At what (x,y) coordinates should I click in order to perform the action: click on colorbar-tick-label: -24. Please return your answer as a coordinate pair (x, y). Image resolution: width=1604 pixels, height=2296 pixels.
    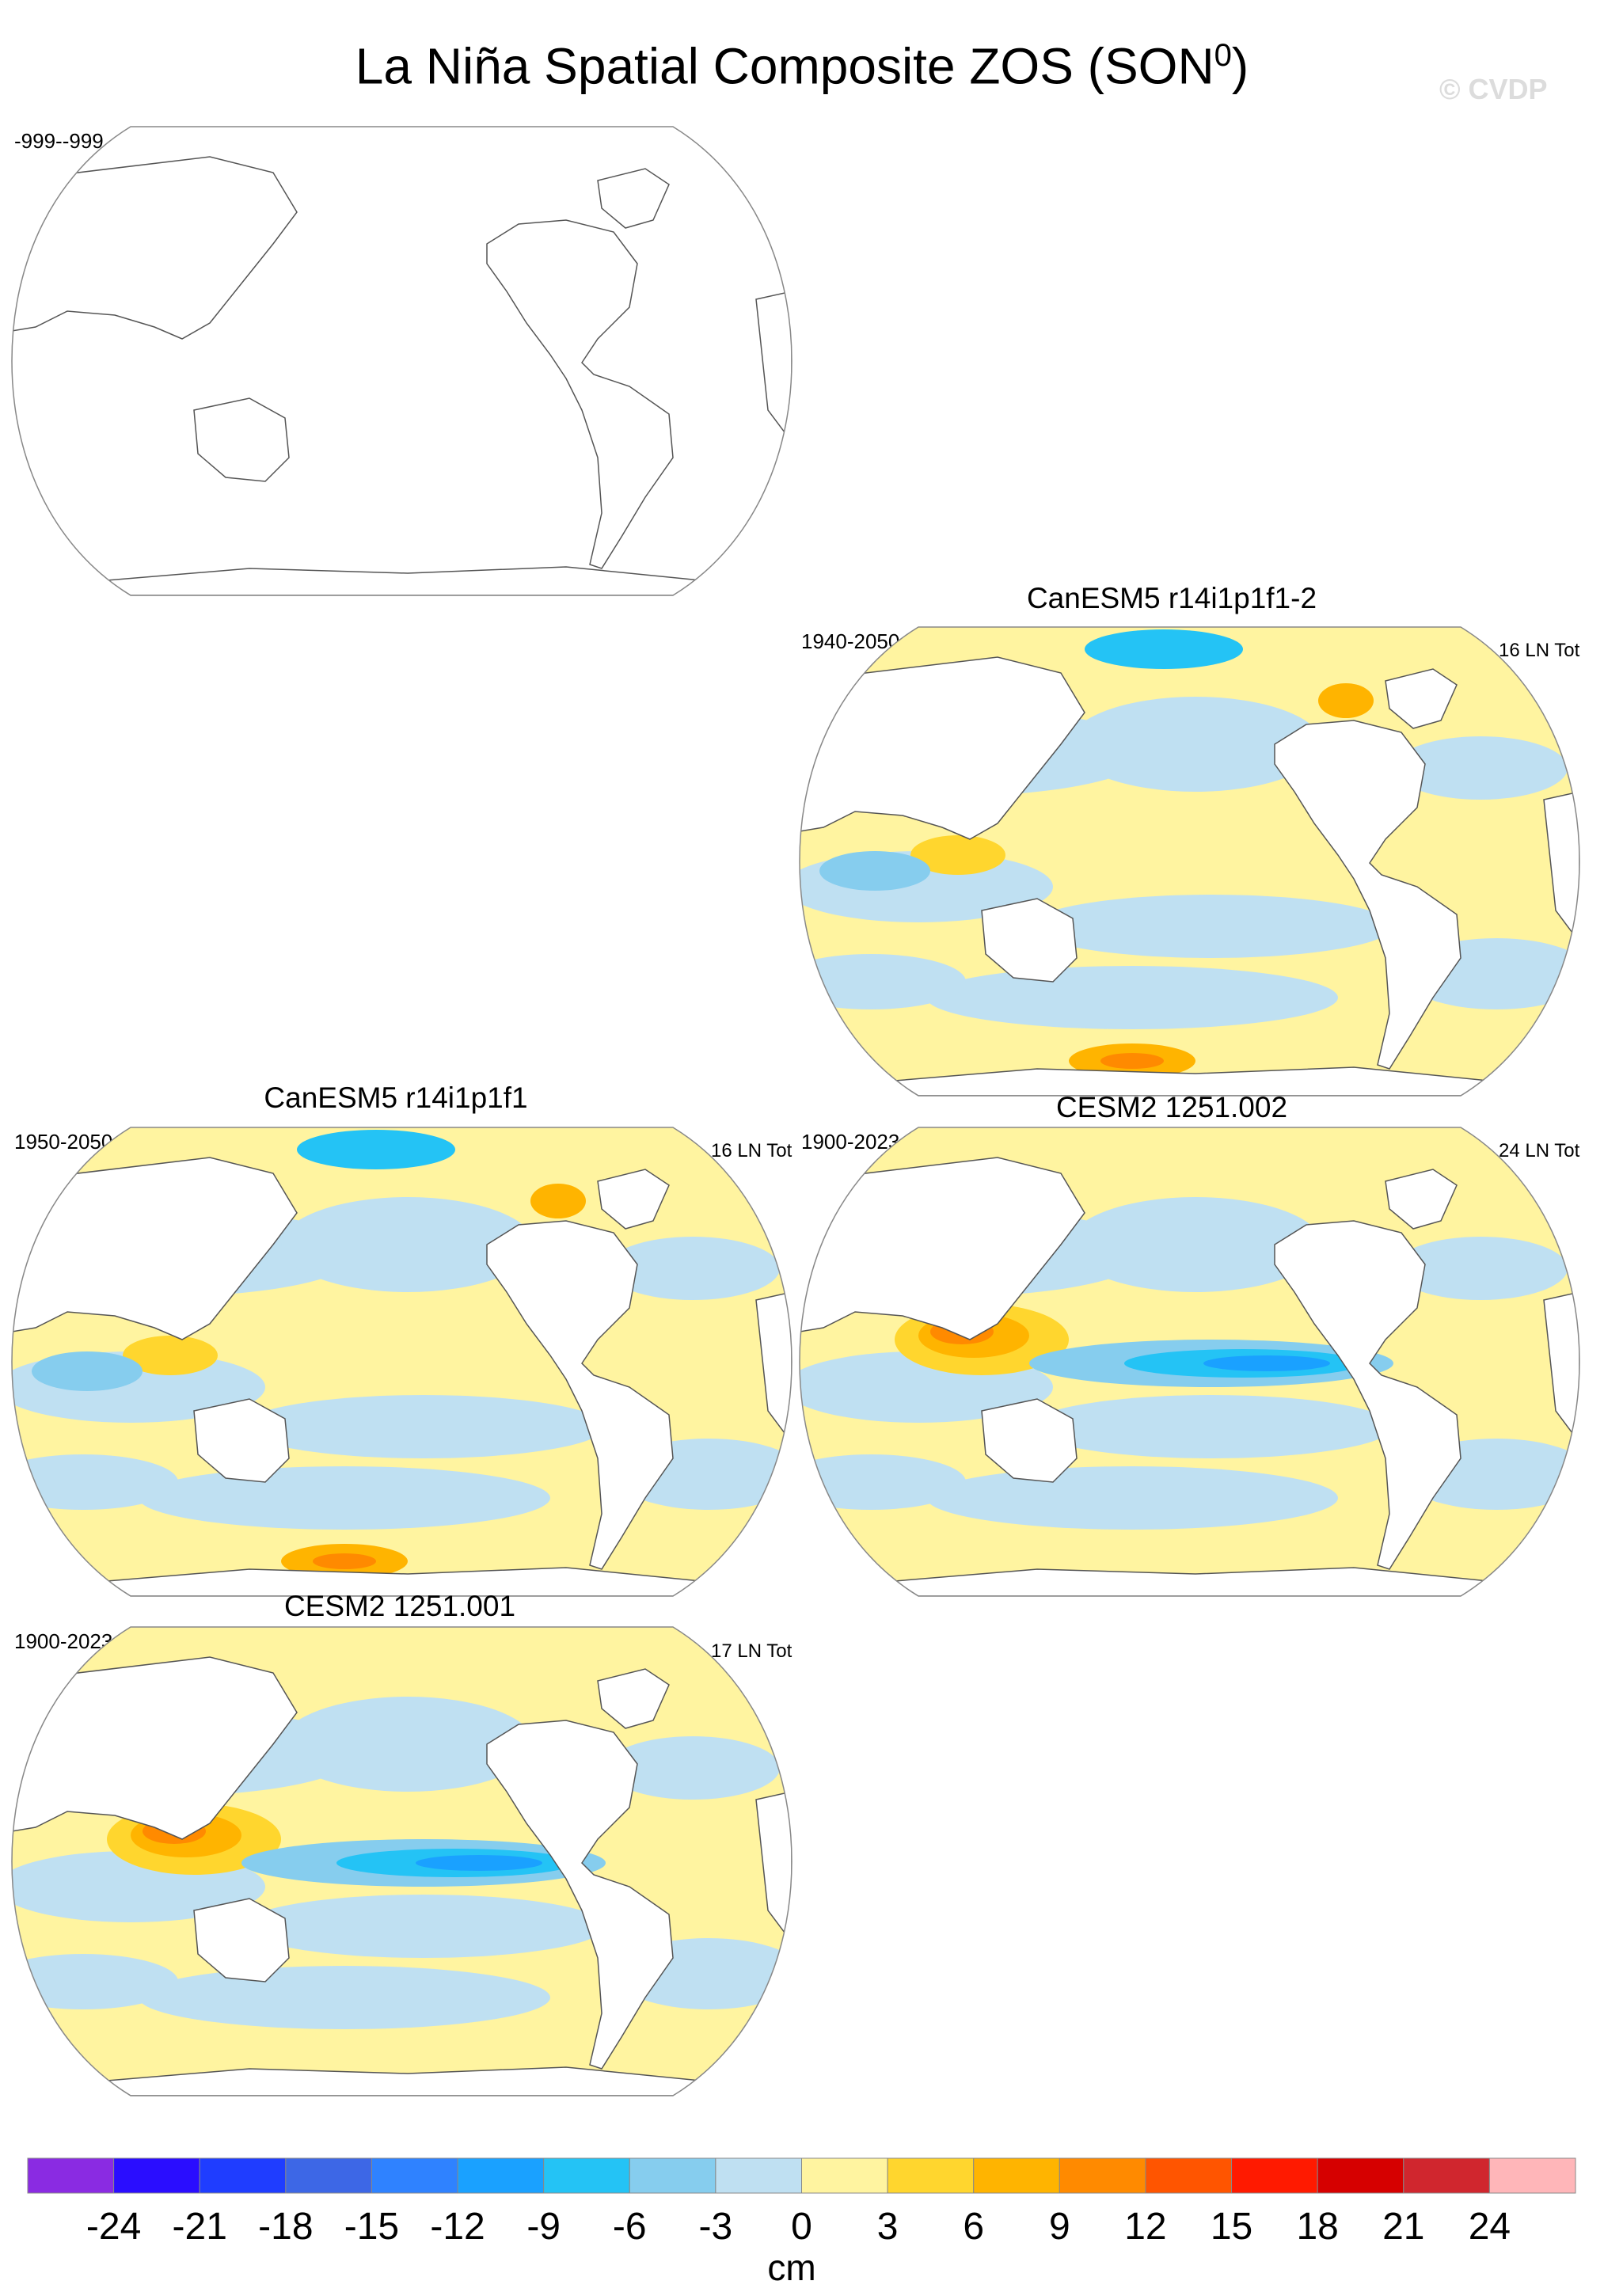
    Looking at the image, I should click on (113, 2227).